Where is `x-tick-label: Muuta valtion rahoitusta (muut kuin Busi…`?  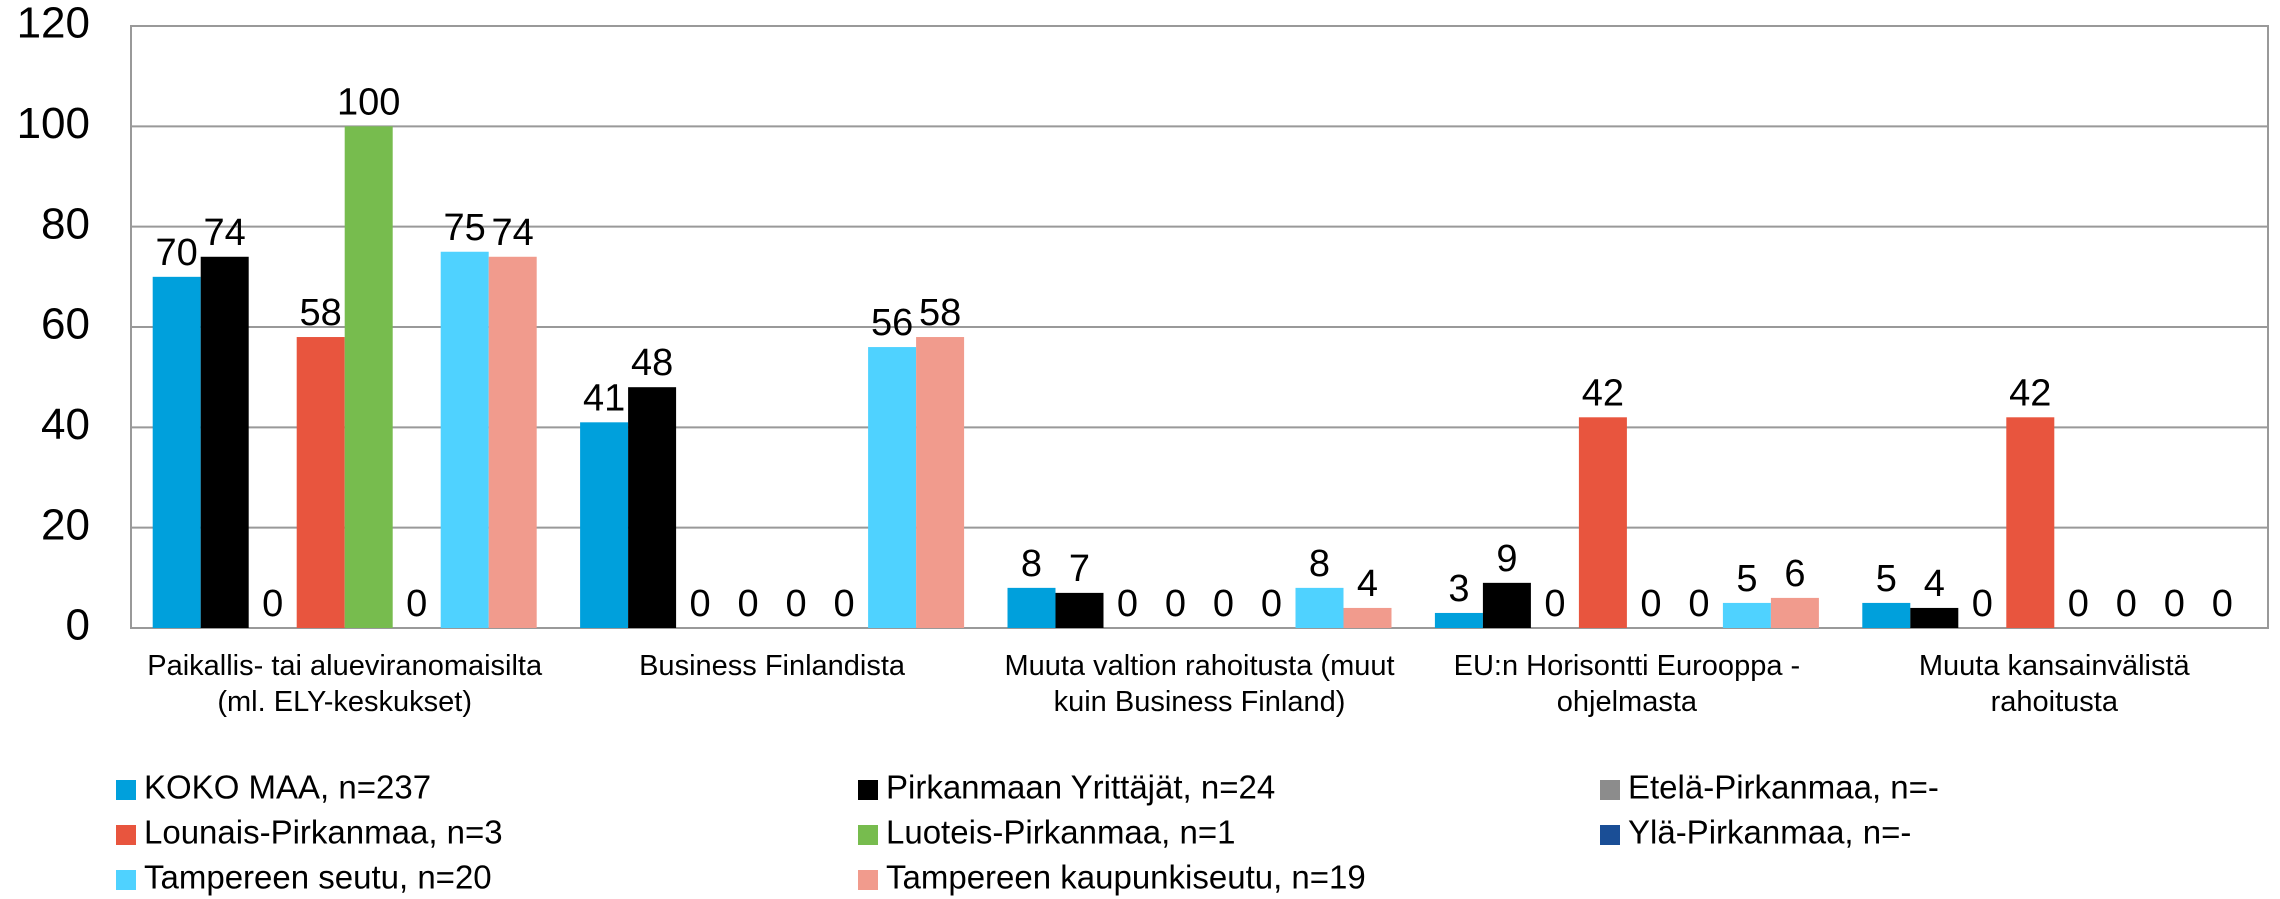
x-tick-label: Muuta valtion rahoitusta (muut kuin Busi… is located at coordinates (1199, 684).